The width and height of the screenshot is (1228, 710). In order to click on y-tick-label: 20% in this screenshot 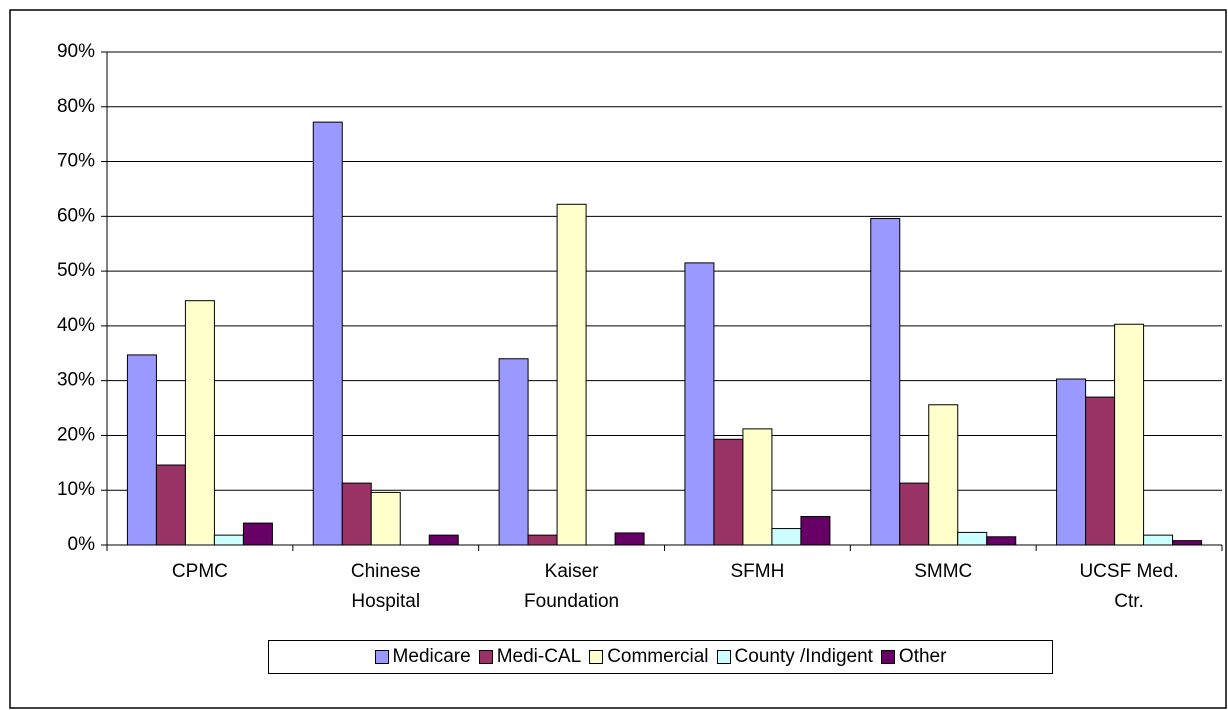, I will do `click(76, 434)`.